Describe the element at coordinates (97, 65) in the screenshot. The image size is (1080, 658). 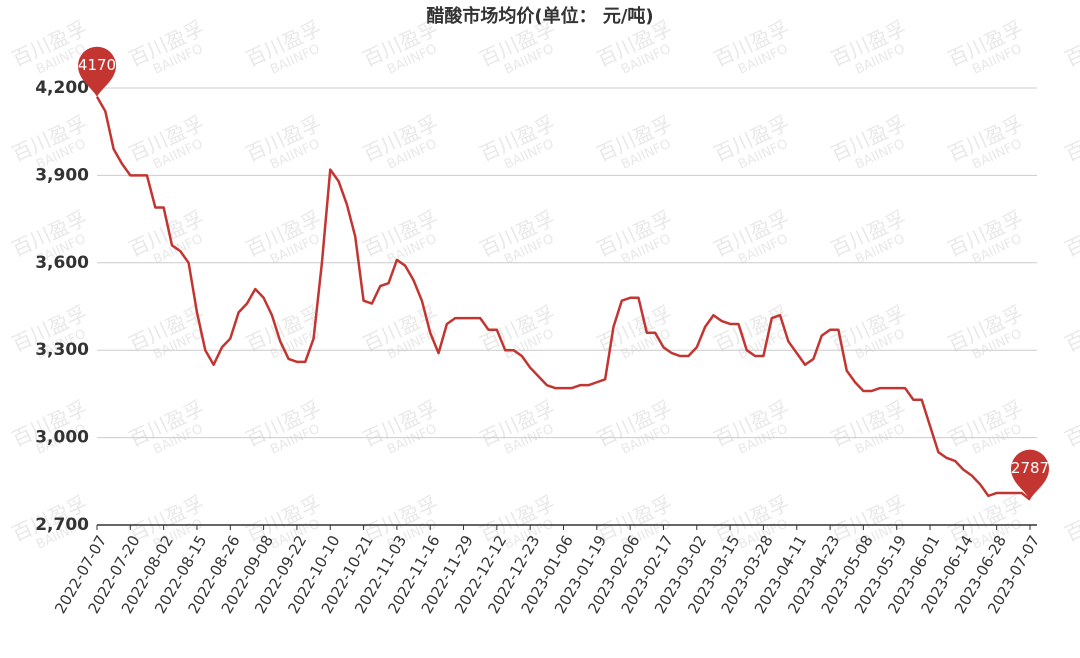
I see `marker-label: 4170` at that location.